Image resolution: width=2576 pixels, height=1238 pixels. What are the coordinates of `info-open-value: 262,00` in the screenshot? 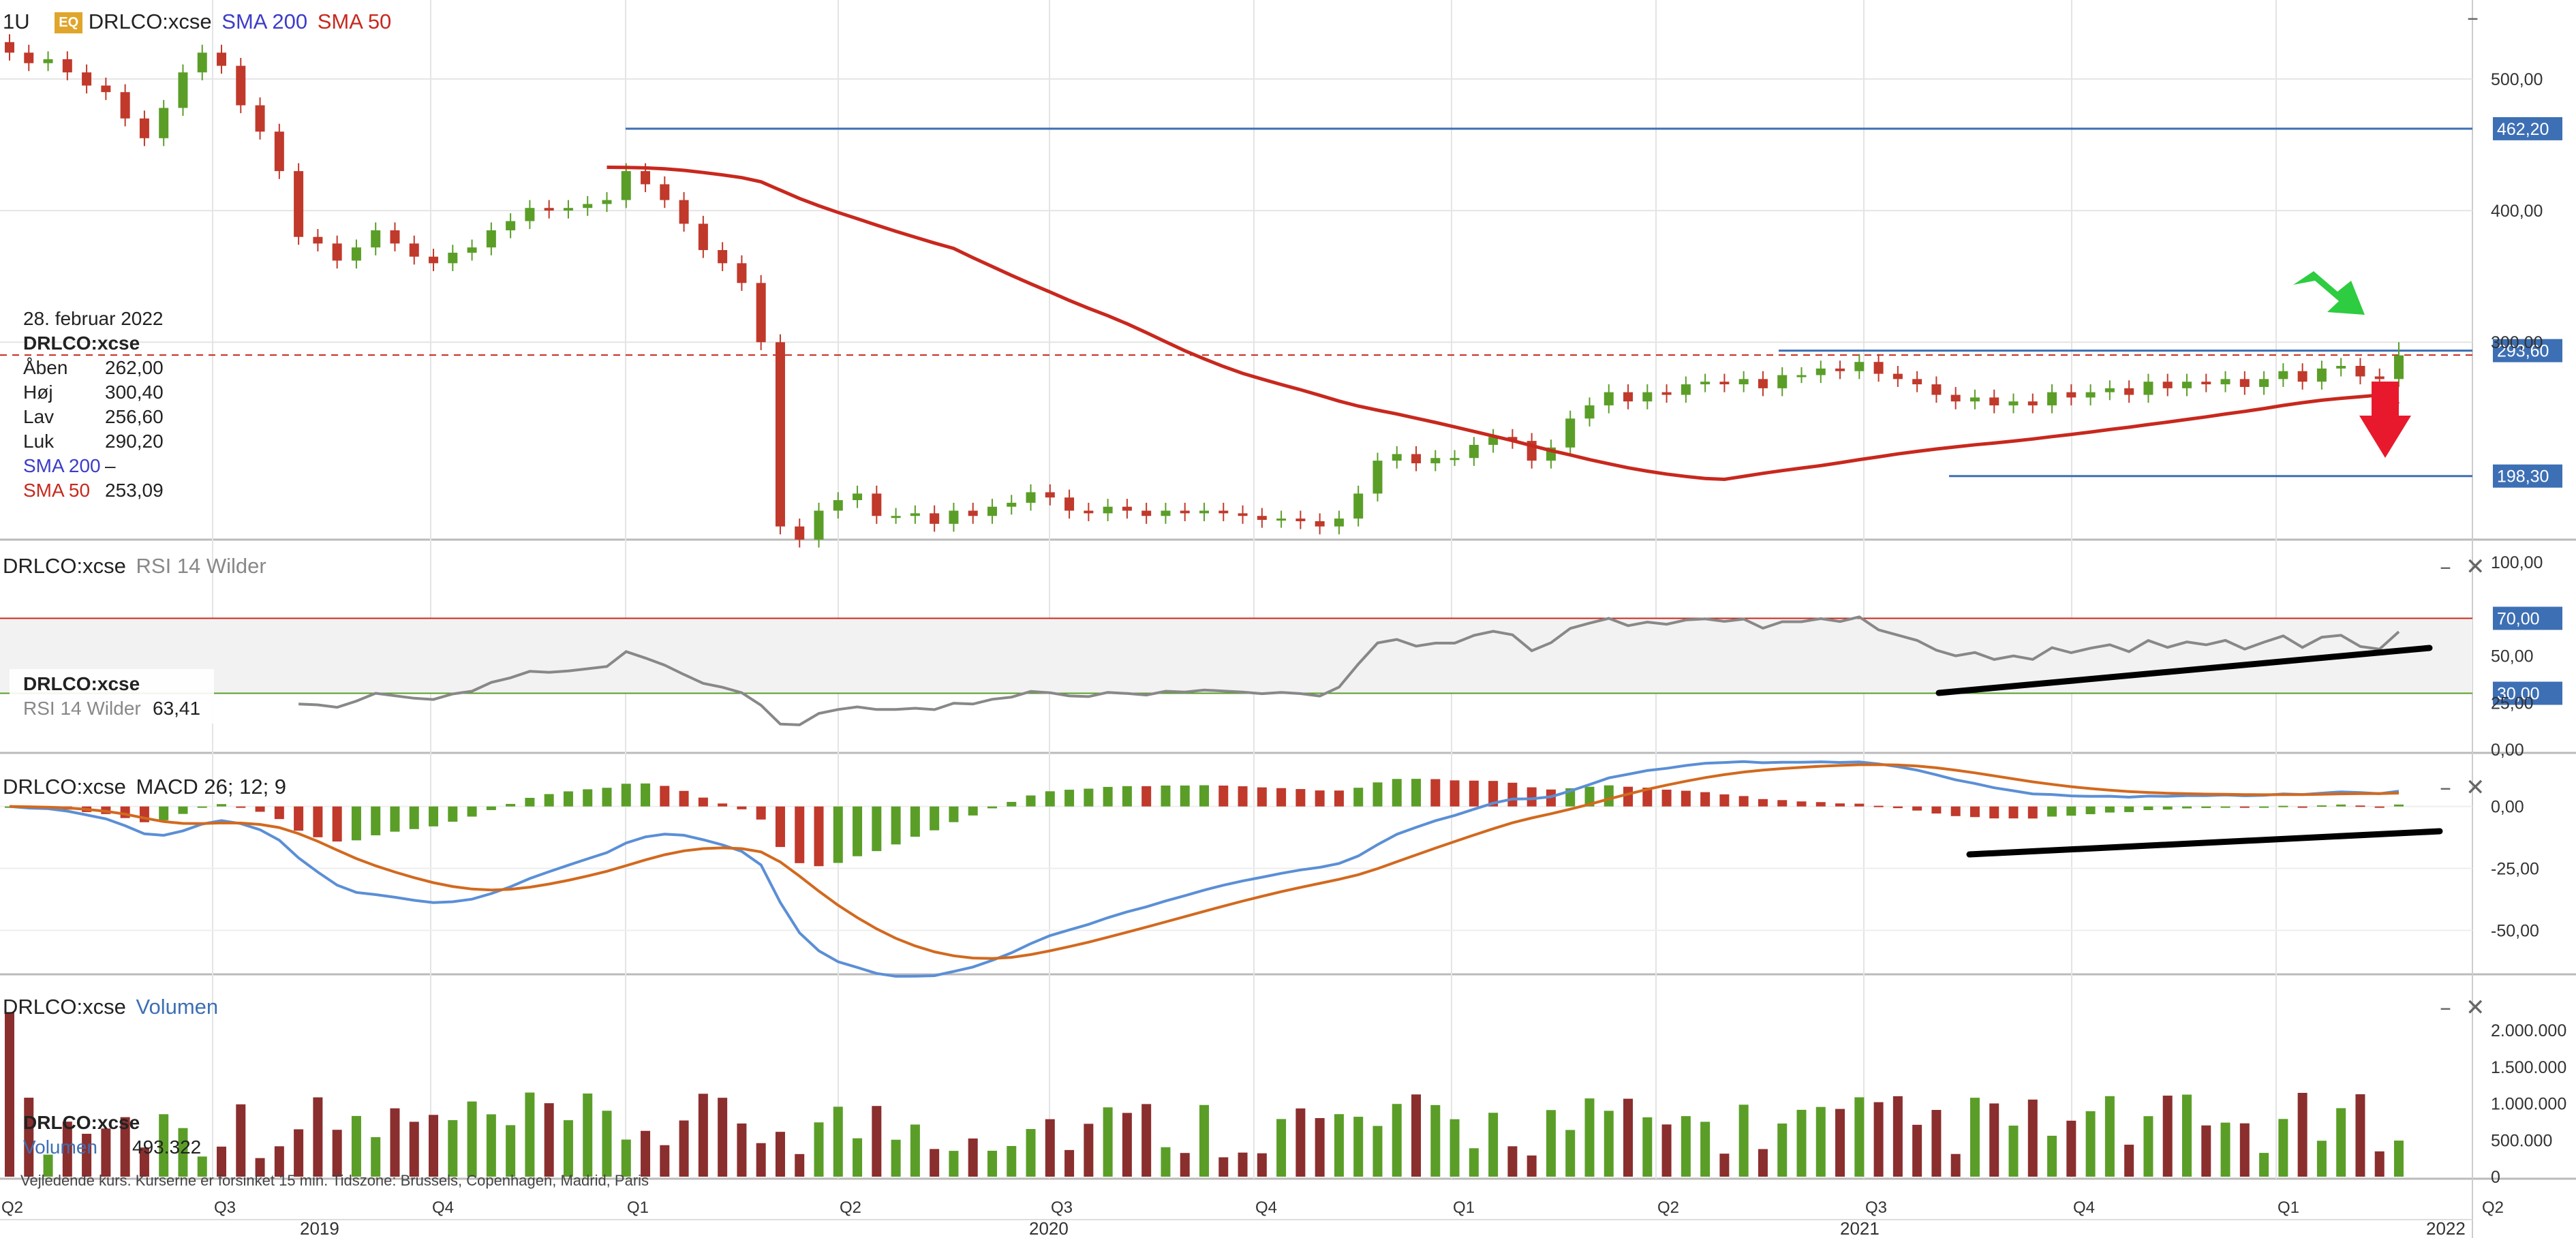 It's located at (134, 368).